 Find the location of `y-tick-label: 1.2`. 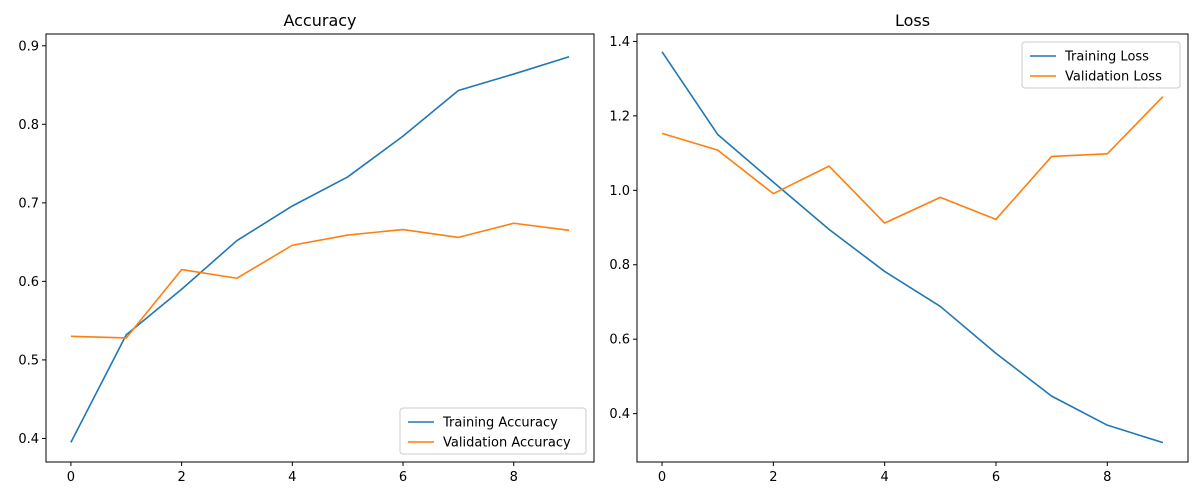

y-tick-label: 1.2 is located at coordinates (619, 116).